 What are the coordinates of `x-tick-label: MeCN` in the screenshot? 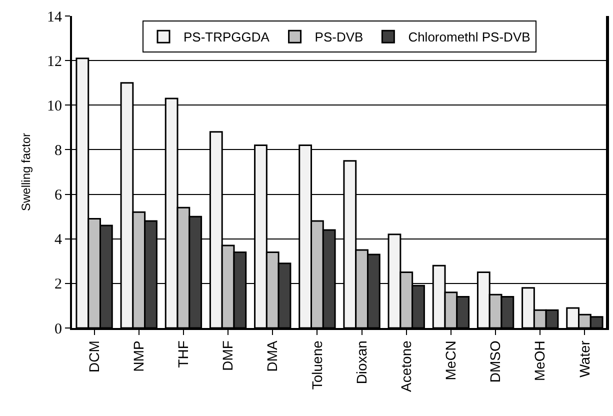 It's located at (450, 360).